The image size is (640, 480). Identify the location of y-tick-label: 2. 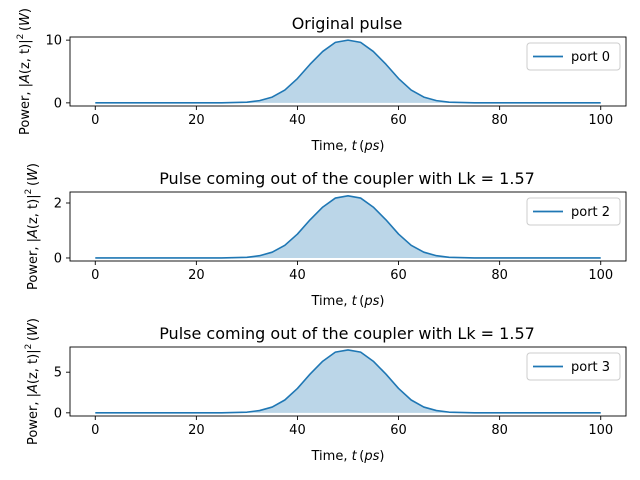
(58, 203).